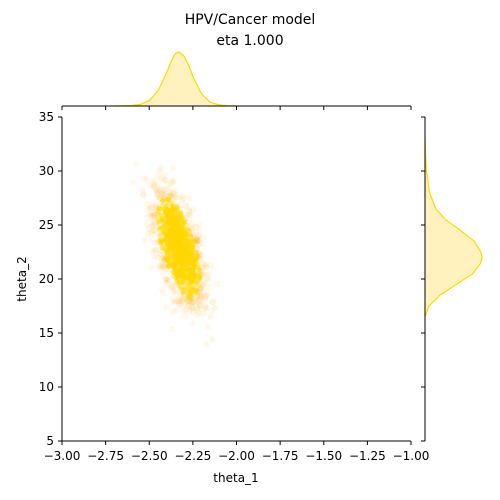  I want to click on y-tick-label: 25, so click(46, 225).